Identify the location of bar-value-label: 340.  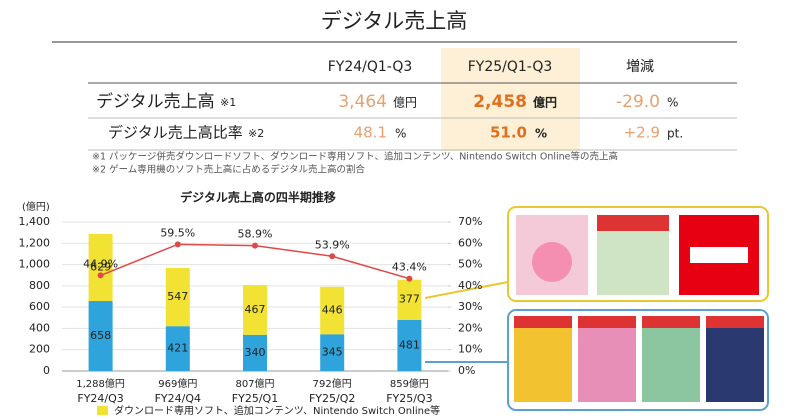
(255, 352).